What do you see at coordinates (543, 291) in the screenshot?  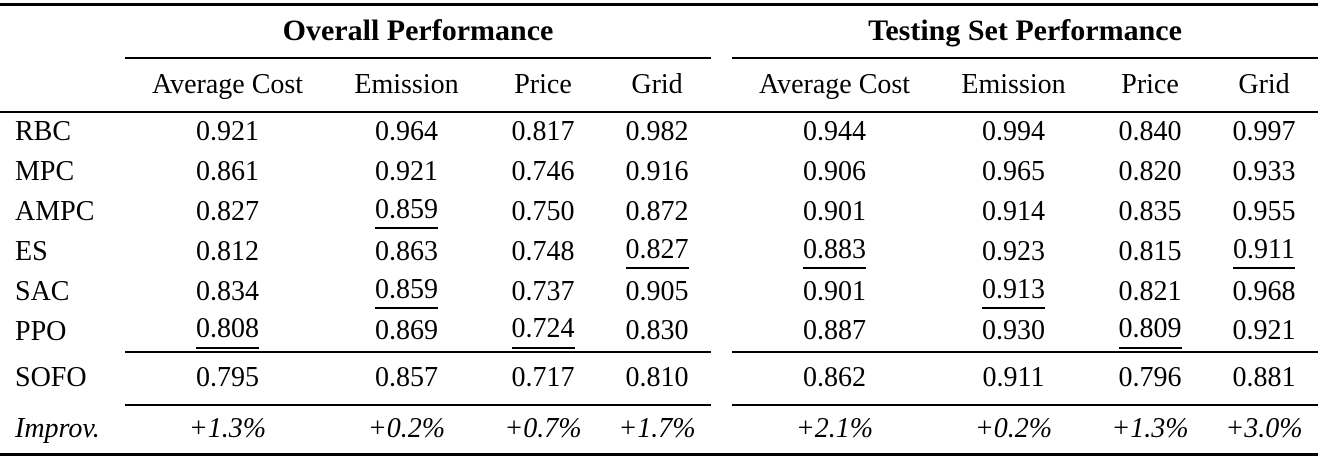 I see `metric-cell: 0.737` at bounding box center [543, 291].